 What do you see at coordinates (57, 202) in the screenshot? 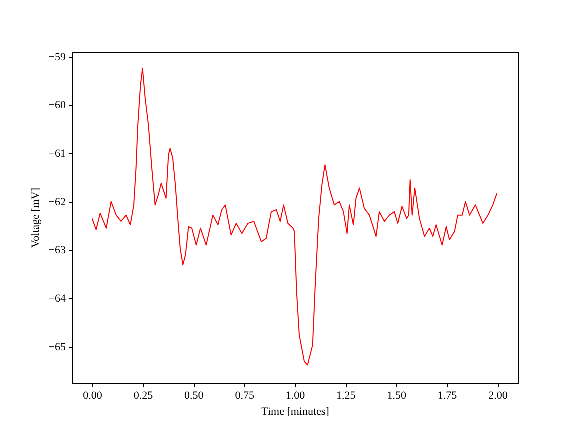
I see `y-tick-label: −62` at bounding box center [57, 202].